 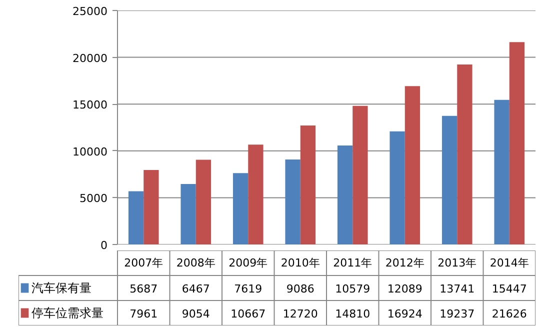 I want to click on data-label: 7619, so click(x=248, y=289).